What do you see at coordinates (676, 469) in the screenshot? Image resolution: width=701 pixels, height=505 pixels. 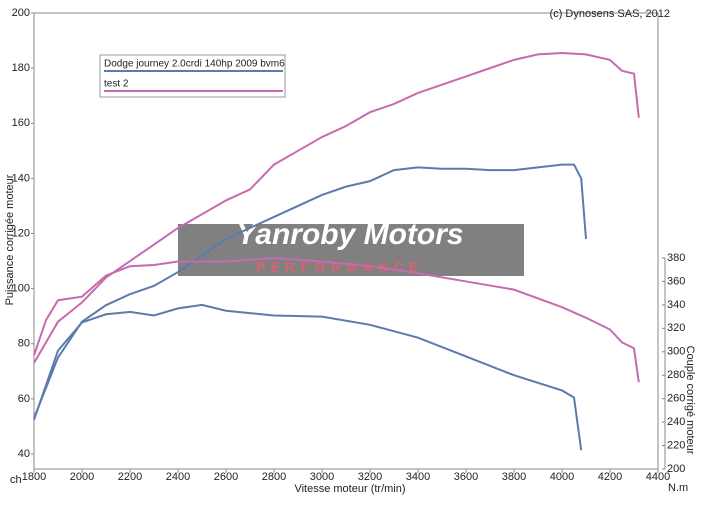 I see `y2-tick-label: 200` at bounding box center [676, 469].